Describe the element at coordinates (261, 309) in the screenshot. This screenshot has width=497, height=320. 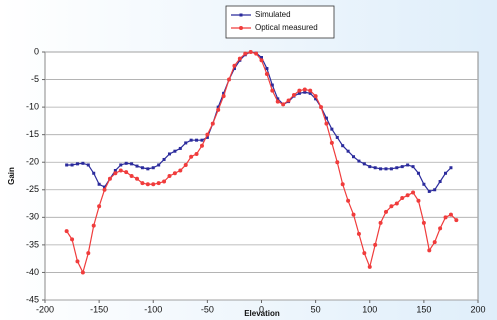
I see `x-tick-label: 0` at that location.